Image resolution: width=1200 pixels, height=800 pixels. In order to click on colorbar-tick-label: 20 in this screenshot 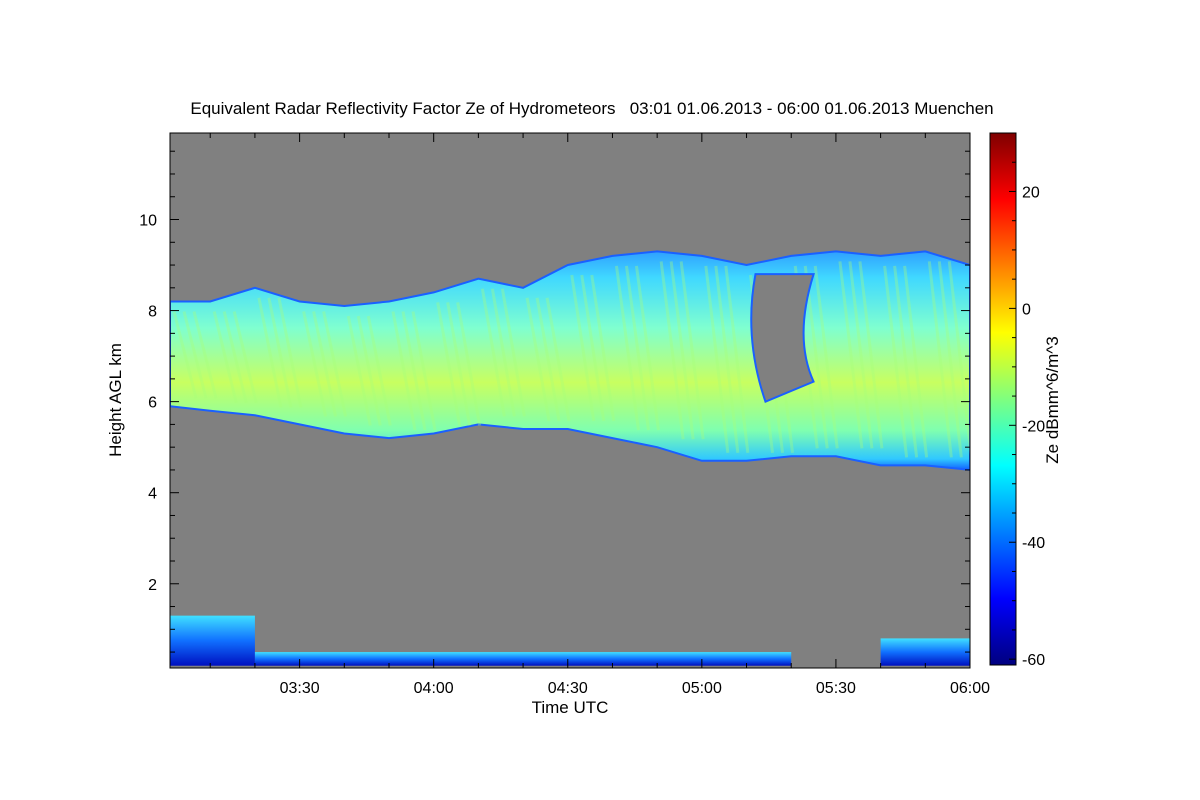, I will do `click(1031, 192)`.